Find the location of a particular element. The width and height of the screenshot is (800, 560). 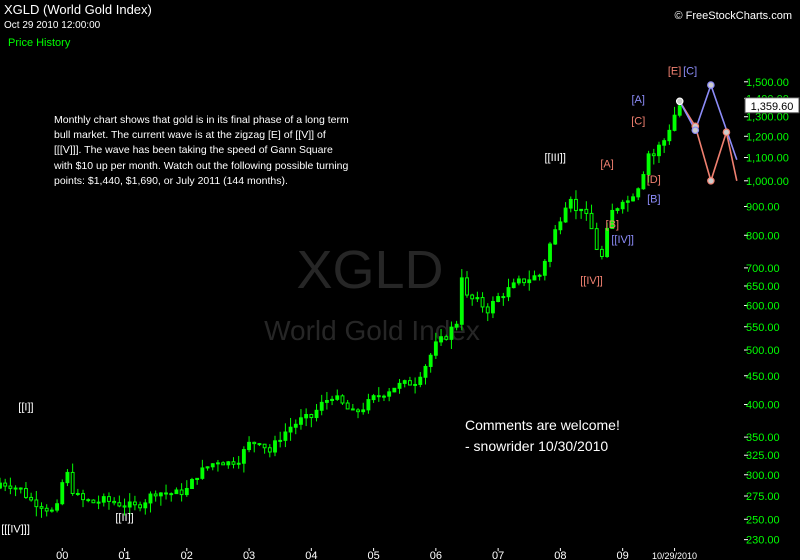

y-tick-label: 400.00 is located at coordinates (763, 406).